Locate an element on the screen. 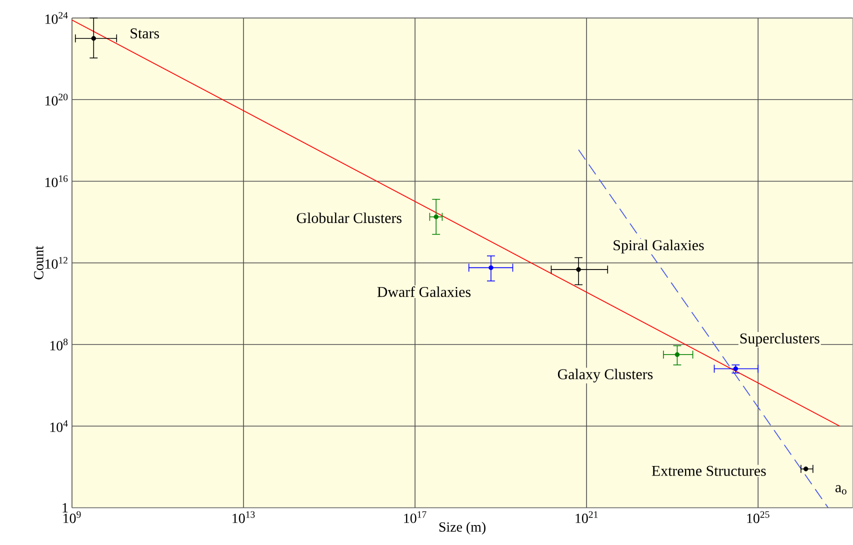 Image resolution: width=853 pixels, height=545 pixels. annotation: Galaxy Clusters is located at coordinates (605, 375).